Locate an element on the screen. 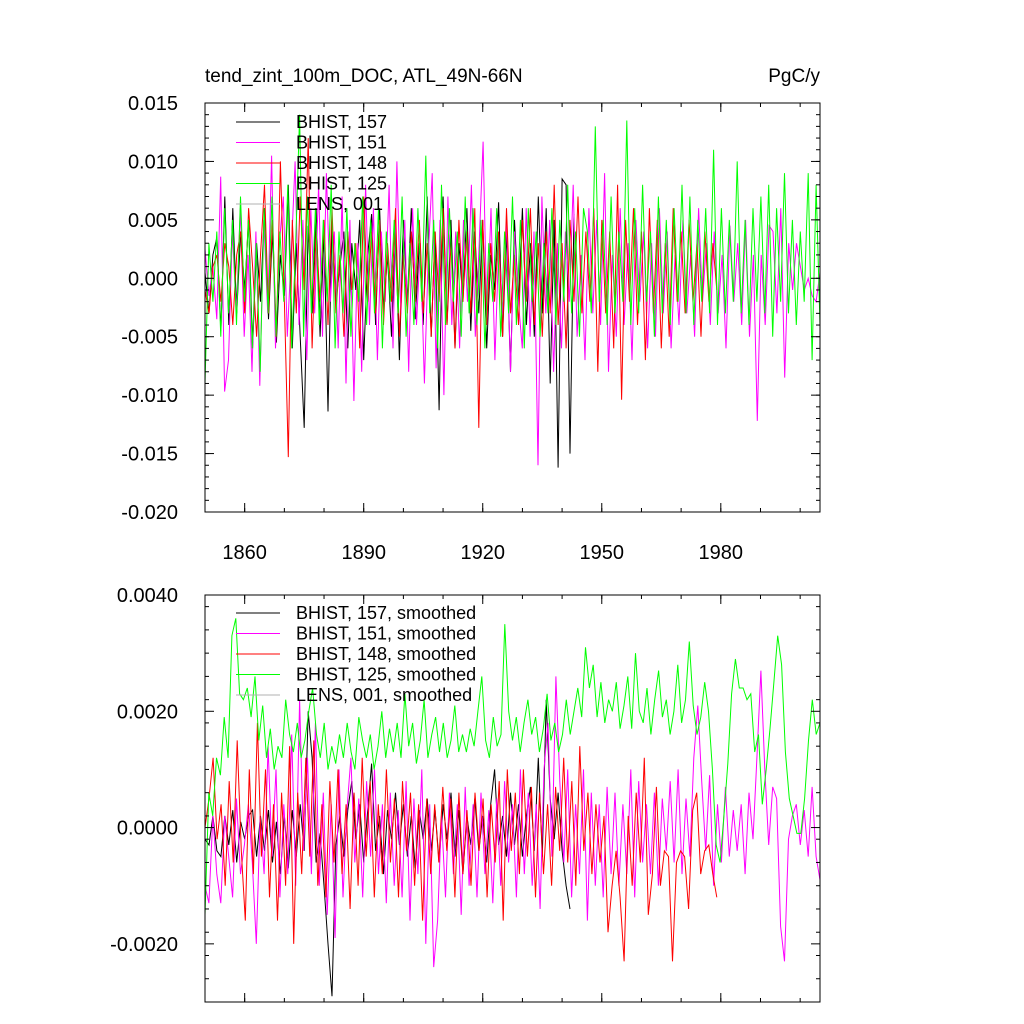 The width and height of the screenshot is (1024, 1024). y-tick-label: -0.010 is located at coordinates (149, 396).